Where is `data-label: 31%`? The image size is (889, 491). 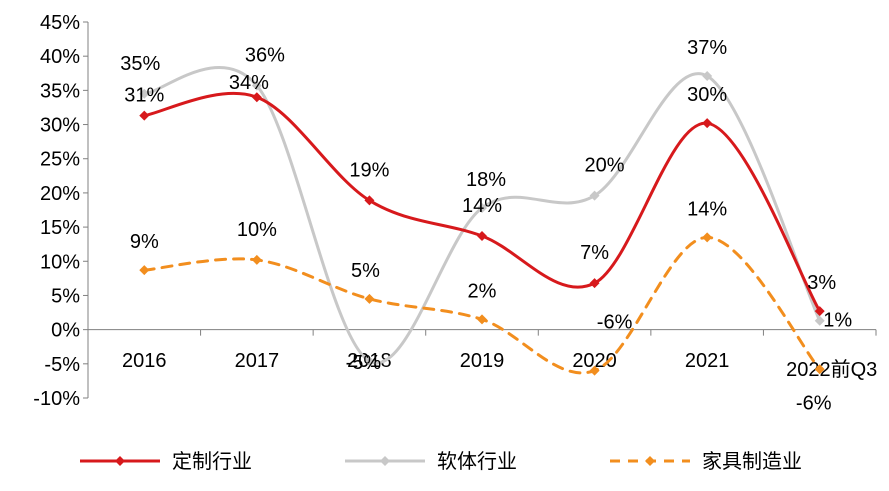 data-label: 31% is located at coordinates (144, 96).